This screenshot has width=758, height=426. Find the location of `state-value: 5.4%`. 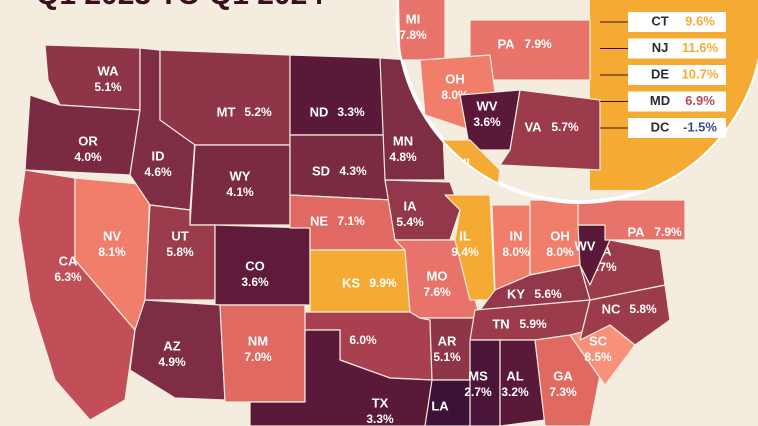

state-value: 5.4% is located at coordinates (410, 222).